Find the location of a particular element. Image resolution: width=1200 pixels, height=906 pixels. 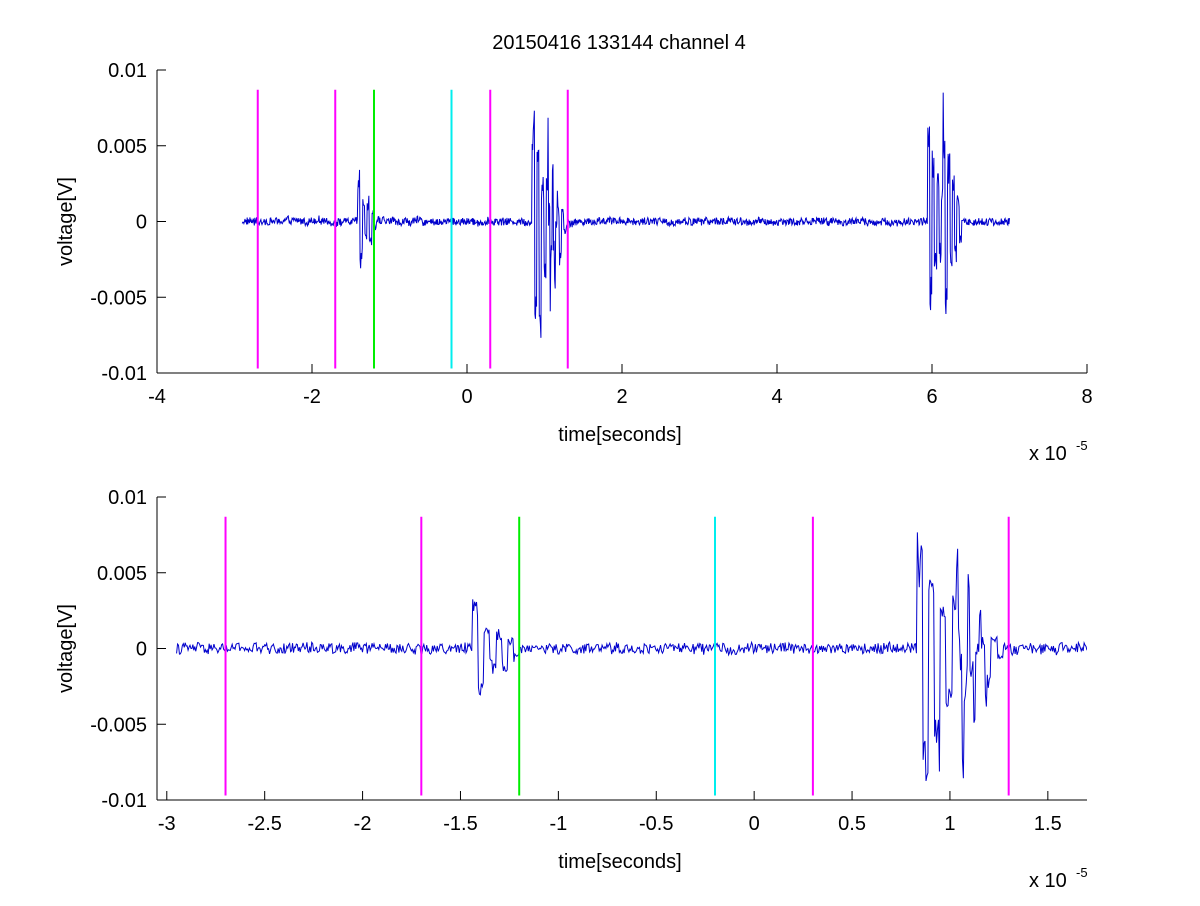

x-tick-label: -2.5 is located at coordinates (264, 824).